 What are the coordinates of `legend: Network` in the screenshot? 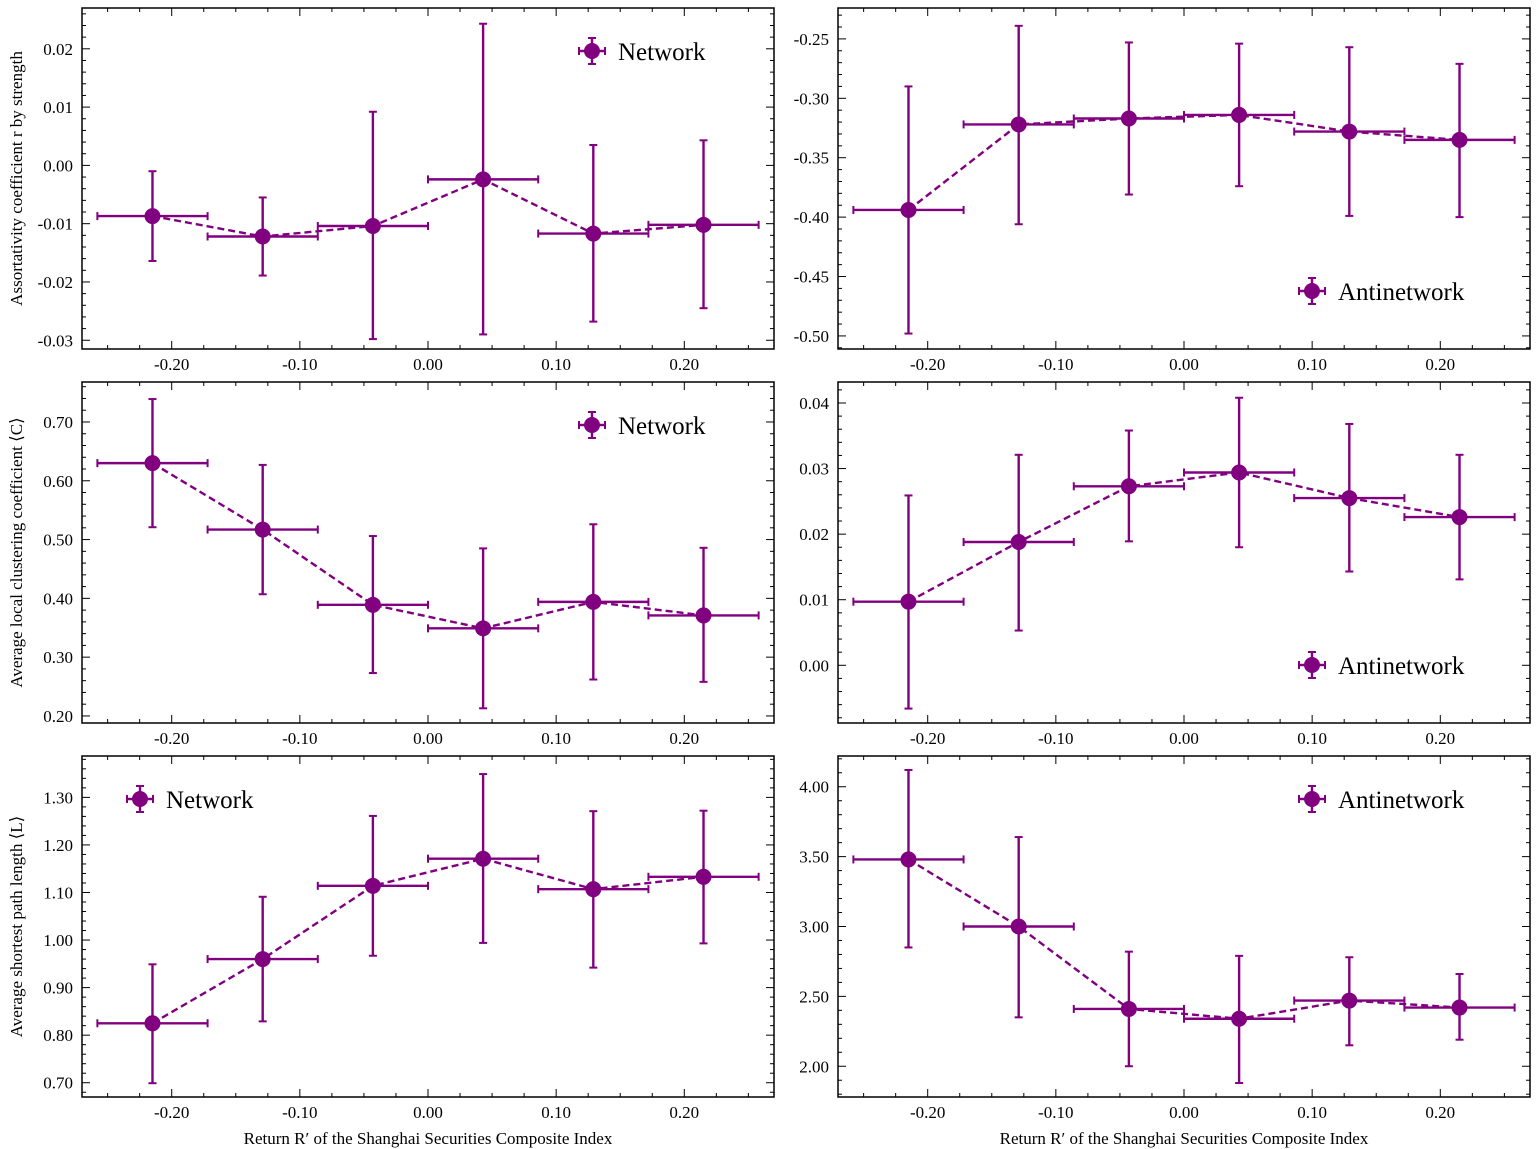 It's located at (642, 425).